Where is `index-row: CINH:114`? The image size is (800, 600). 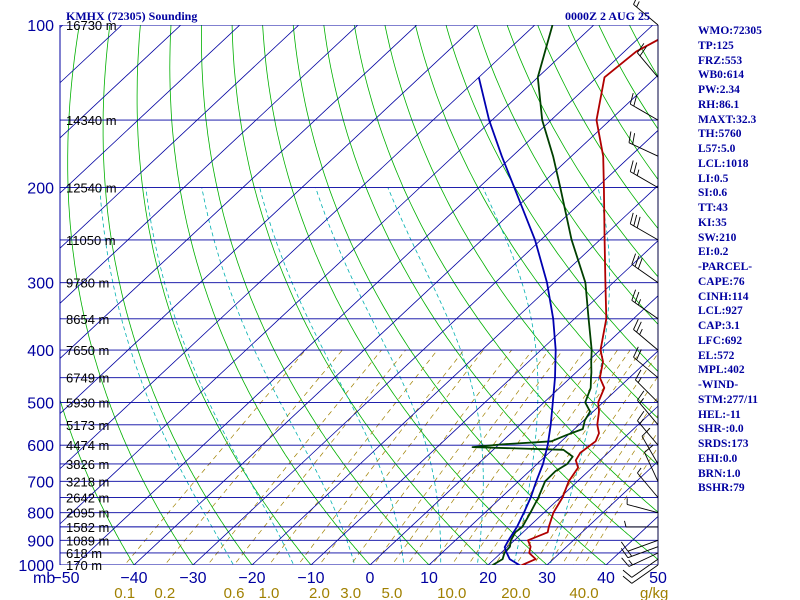 index-row: CINH:114 is located at coordinates (723, 296).